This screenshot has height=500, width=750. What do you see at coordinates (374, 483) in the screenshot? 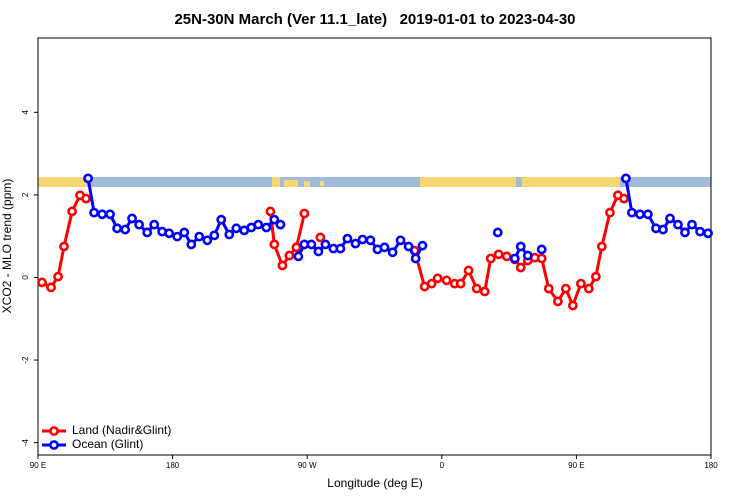
I see `x-axis-label: Longitude (deg E)` at bounding box center [374, 483].